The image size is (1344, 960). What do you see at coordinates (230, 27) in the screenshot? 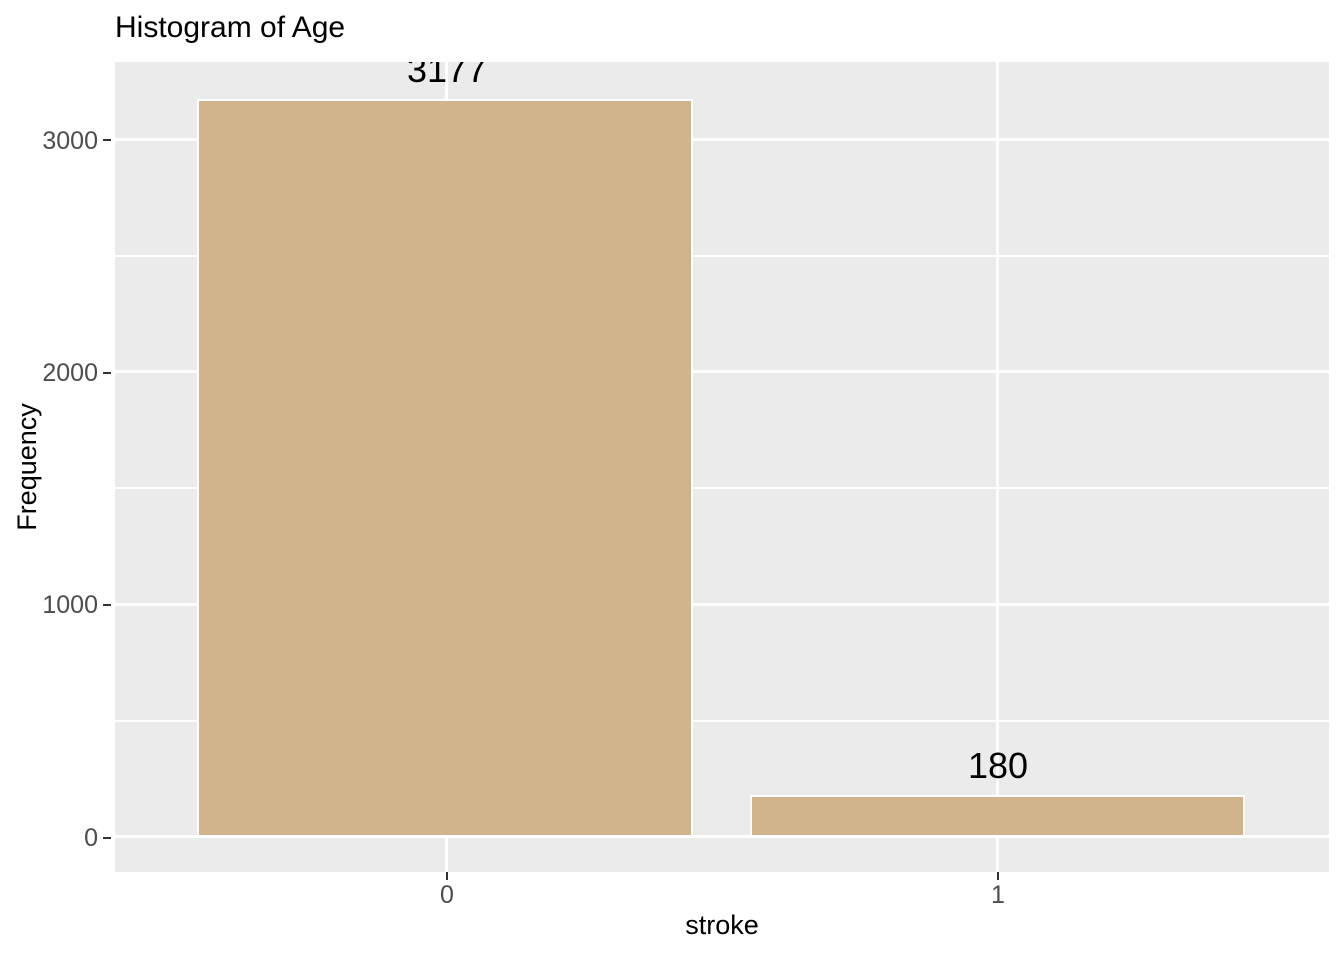
I see `plot-title: Histogram of Age` at bounding box center [230, 27].